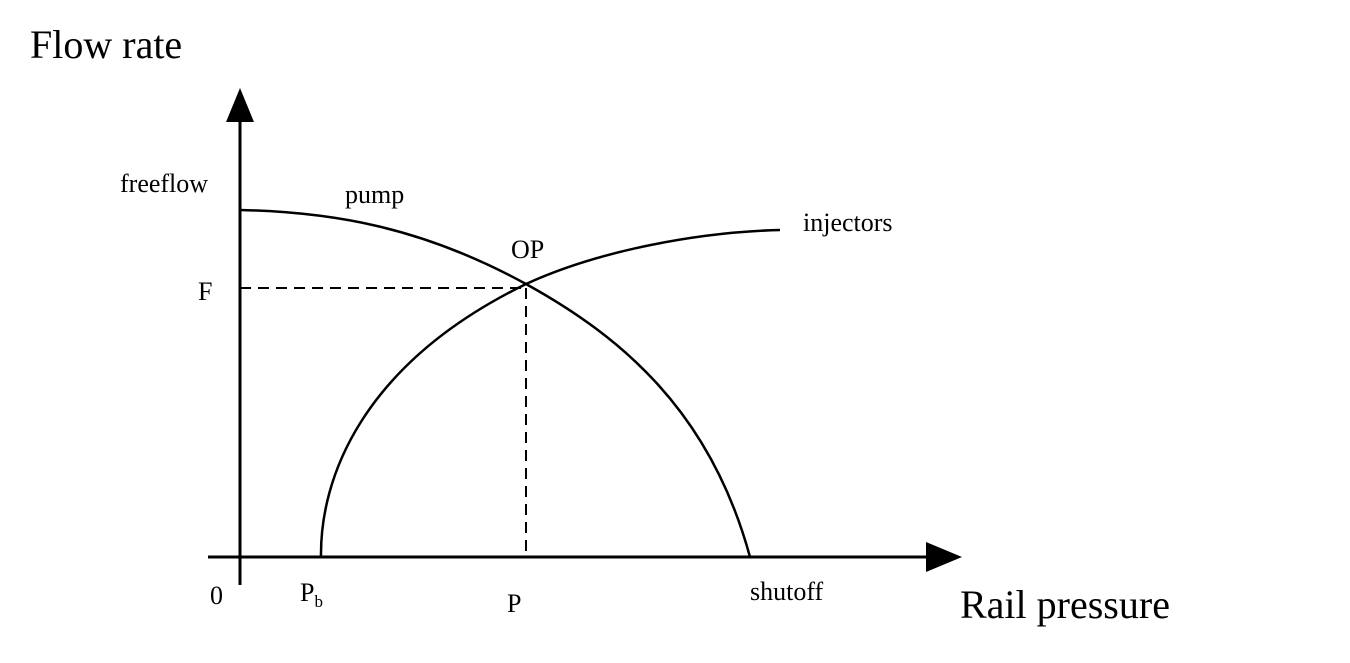 This screenshot has height=663, width=1350. What do you see at coordinates (216, 595) in the screenshot?
I see `origin-label: 0` at bounding box center [216, 595].